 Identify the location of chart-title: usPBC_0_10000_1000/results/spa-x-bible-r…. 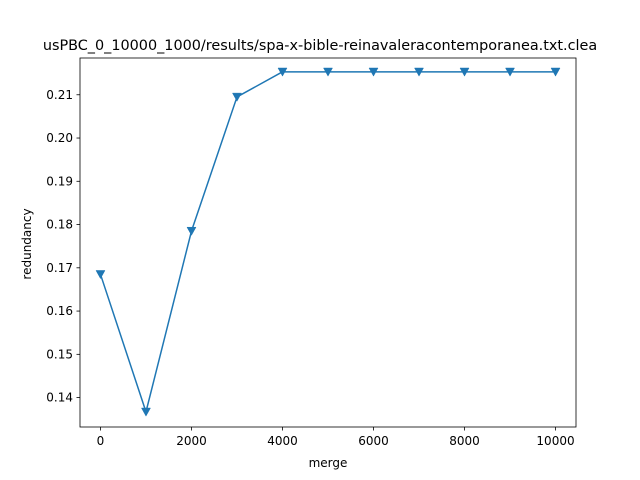
(320, 46).